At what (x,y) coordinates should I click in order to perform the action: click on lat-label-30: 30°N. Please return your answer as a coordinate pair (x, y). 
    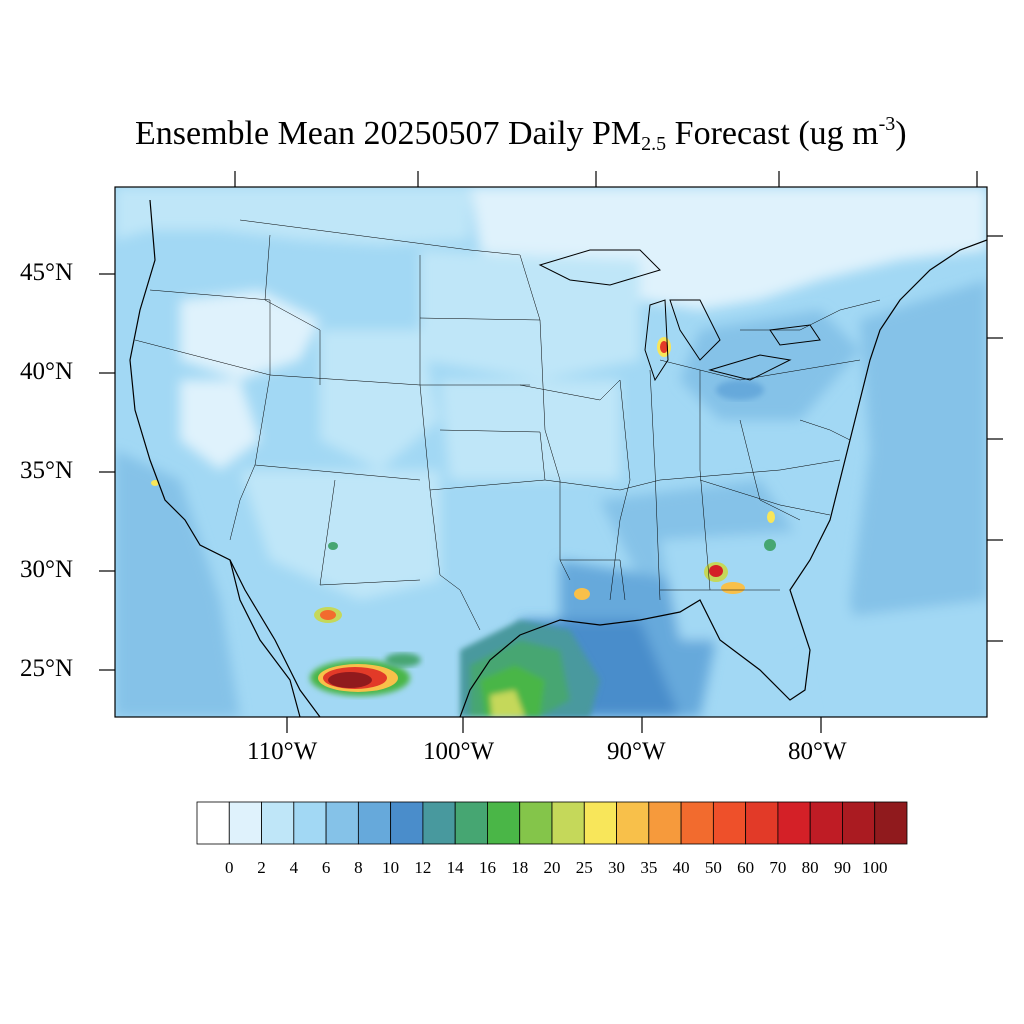
    Looking at the image, I should click on (47, 569).